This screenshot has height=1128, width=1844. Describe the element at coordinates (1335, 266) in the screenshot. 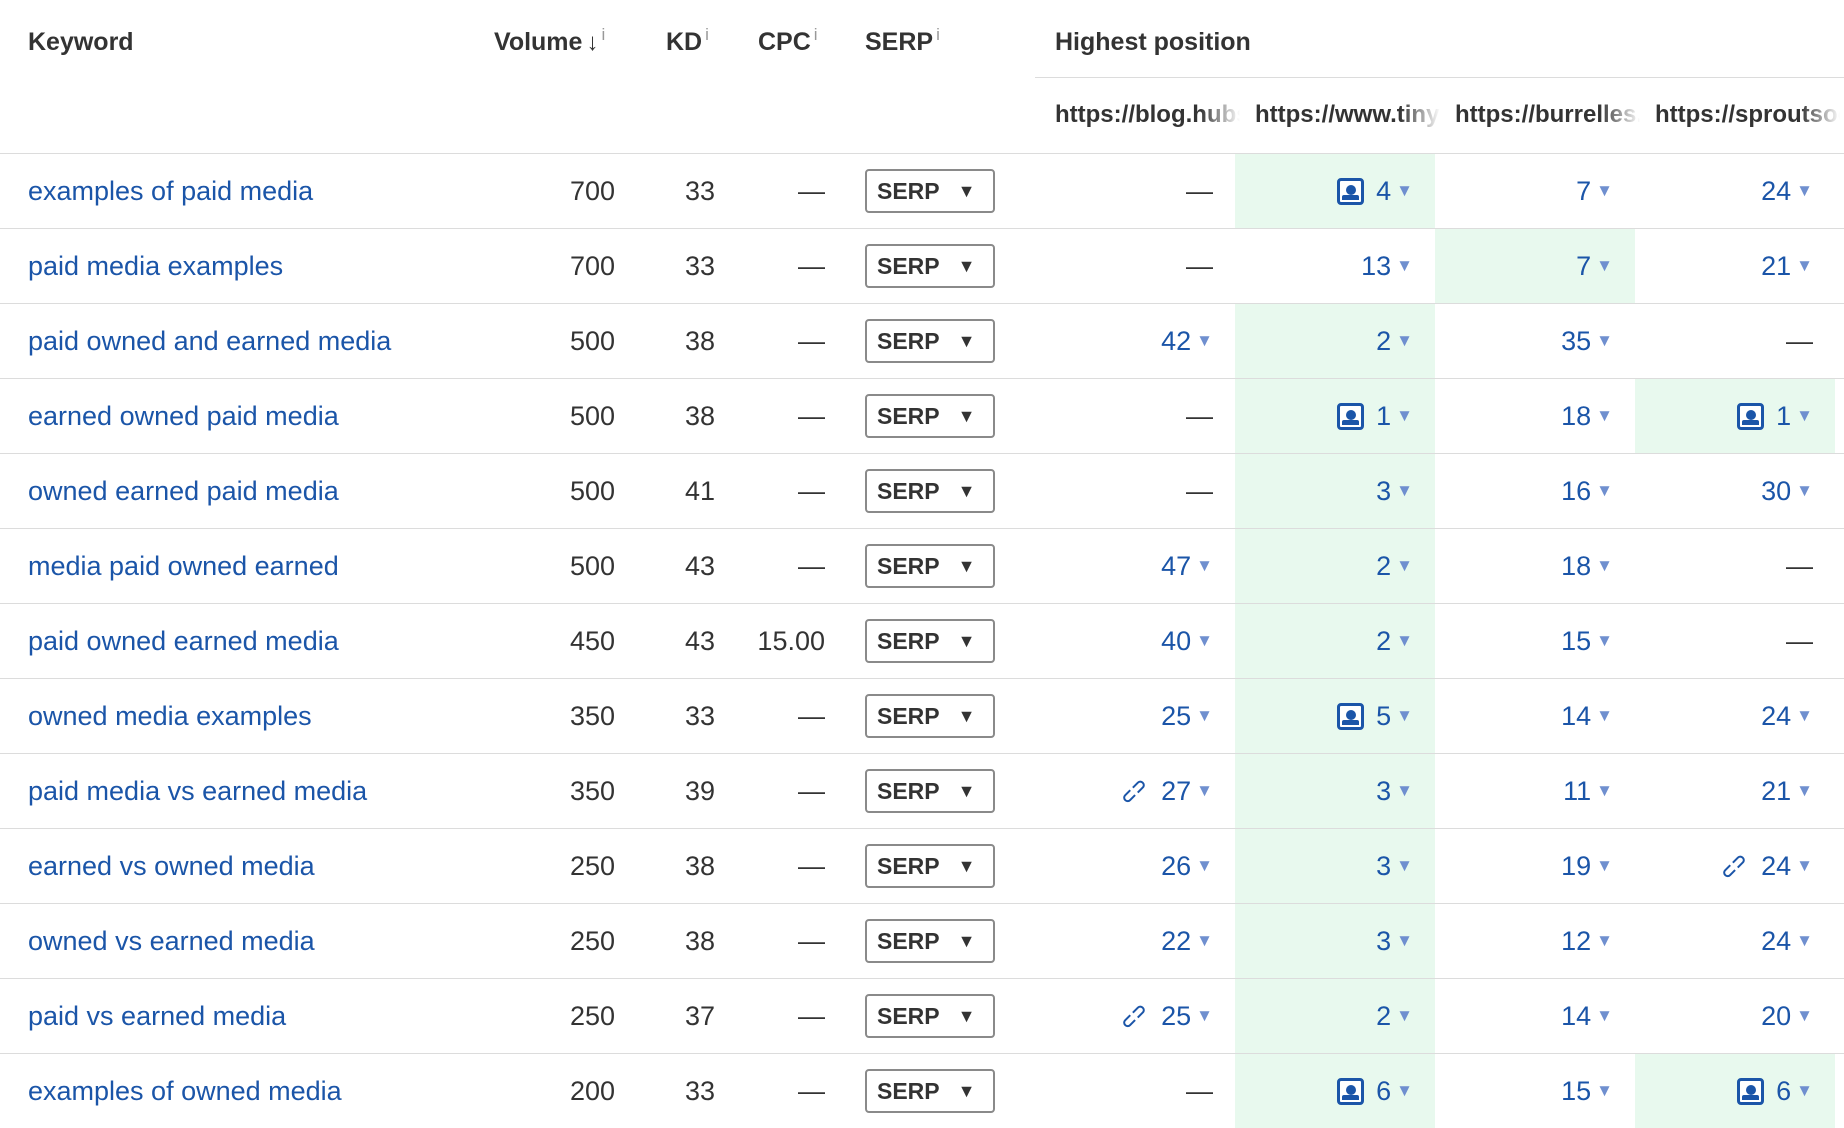

I see `position-cell: 13 ▼` at that location.